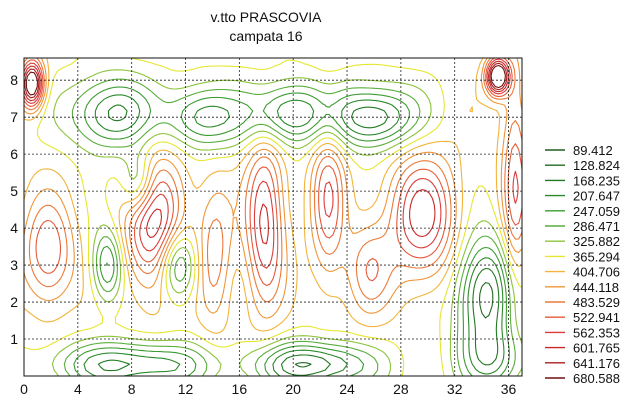 The image size is (642, 410). What do you see at coordinates (14, 265) in the screenshot?
I see `y-tick-label: 3` at bounding box center [14, 265].